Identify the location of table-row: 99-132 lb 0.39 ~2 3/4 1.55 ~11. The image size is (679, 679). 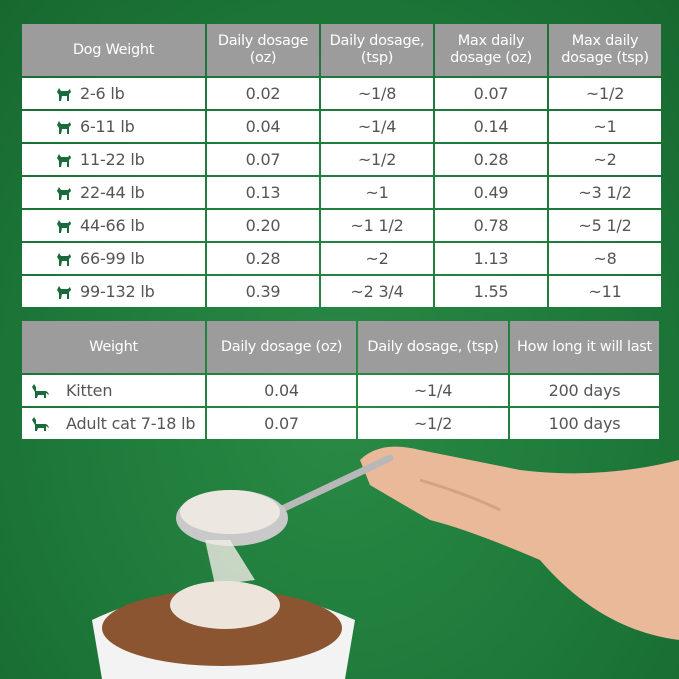
(341, 291).